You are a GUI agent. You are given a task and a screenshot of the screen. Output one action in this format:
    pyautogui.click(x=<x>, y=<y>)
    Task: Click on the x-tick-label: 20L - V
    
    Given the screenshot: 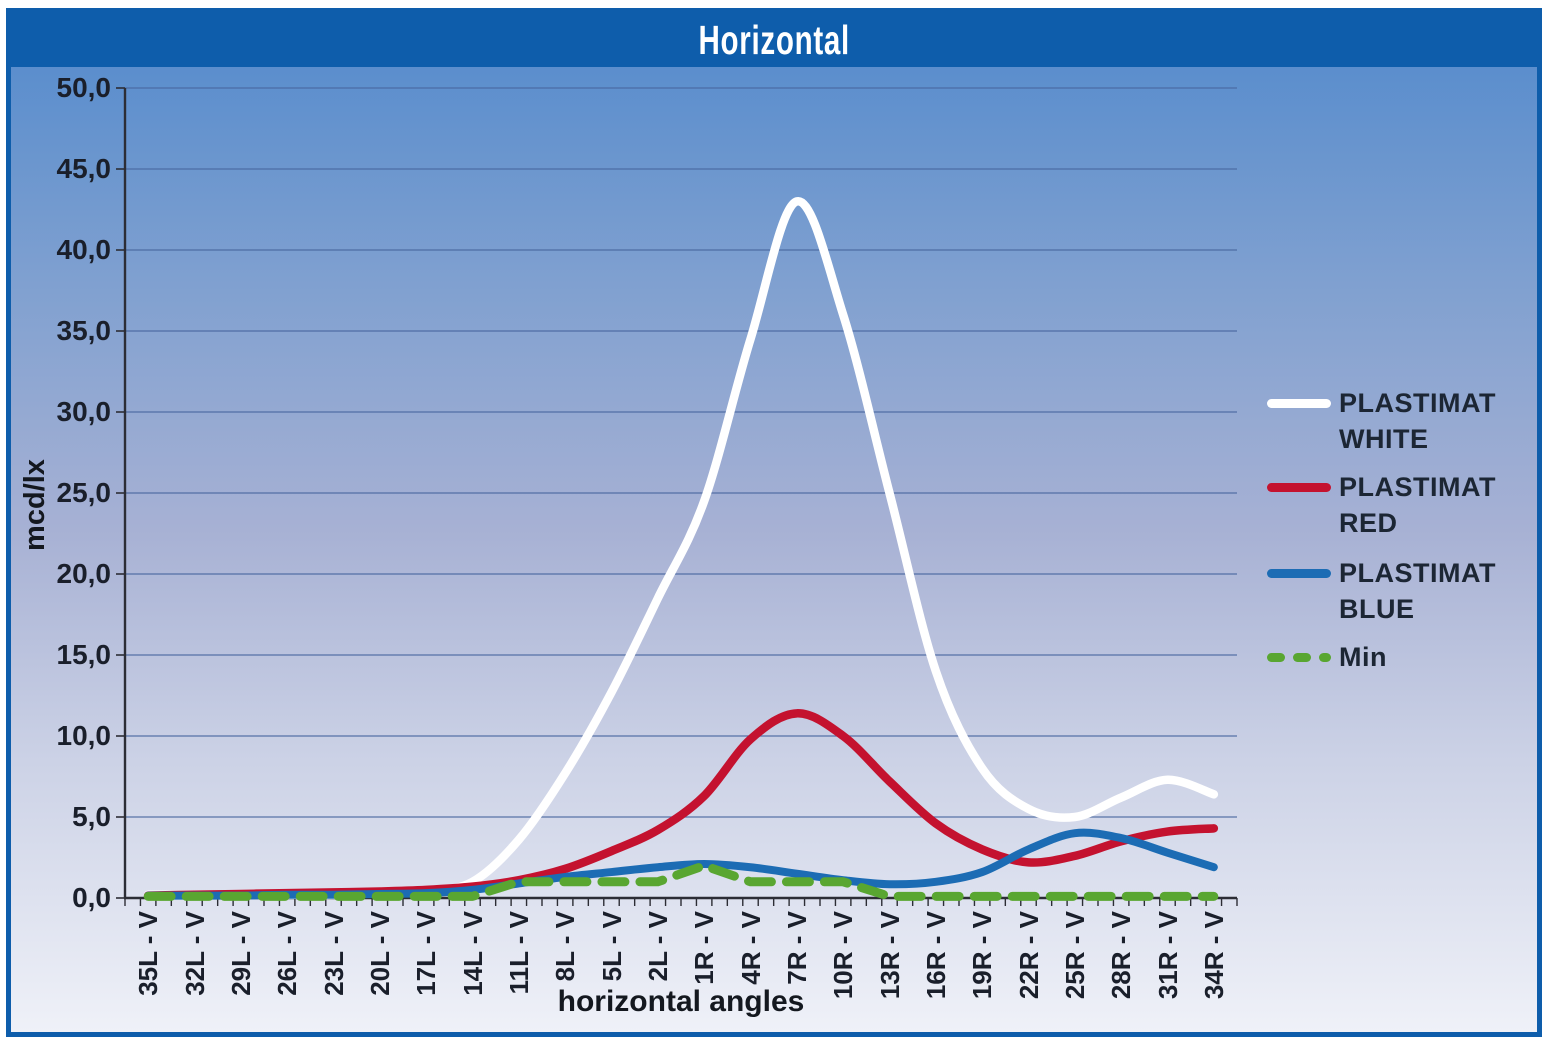 What is the action you would take?
    pyautogui.click(x=379, y=953)
    